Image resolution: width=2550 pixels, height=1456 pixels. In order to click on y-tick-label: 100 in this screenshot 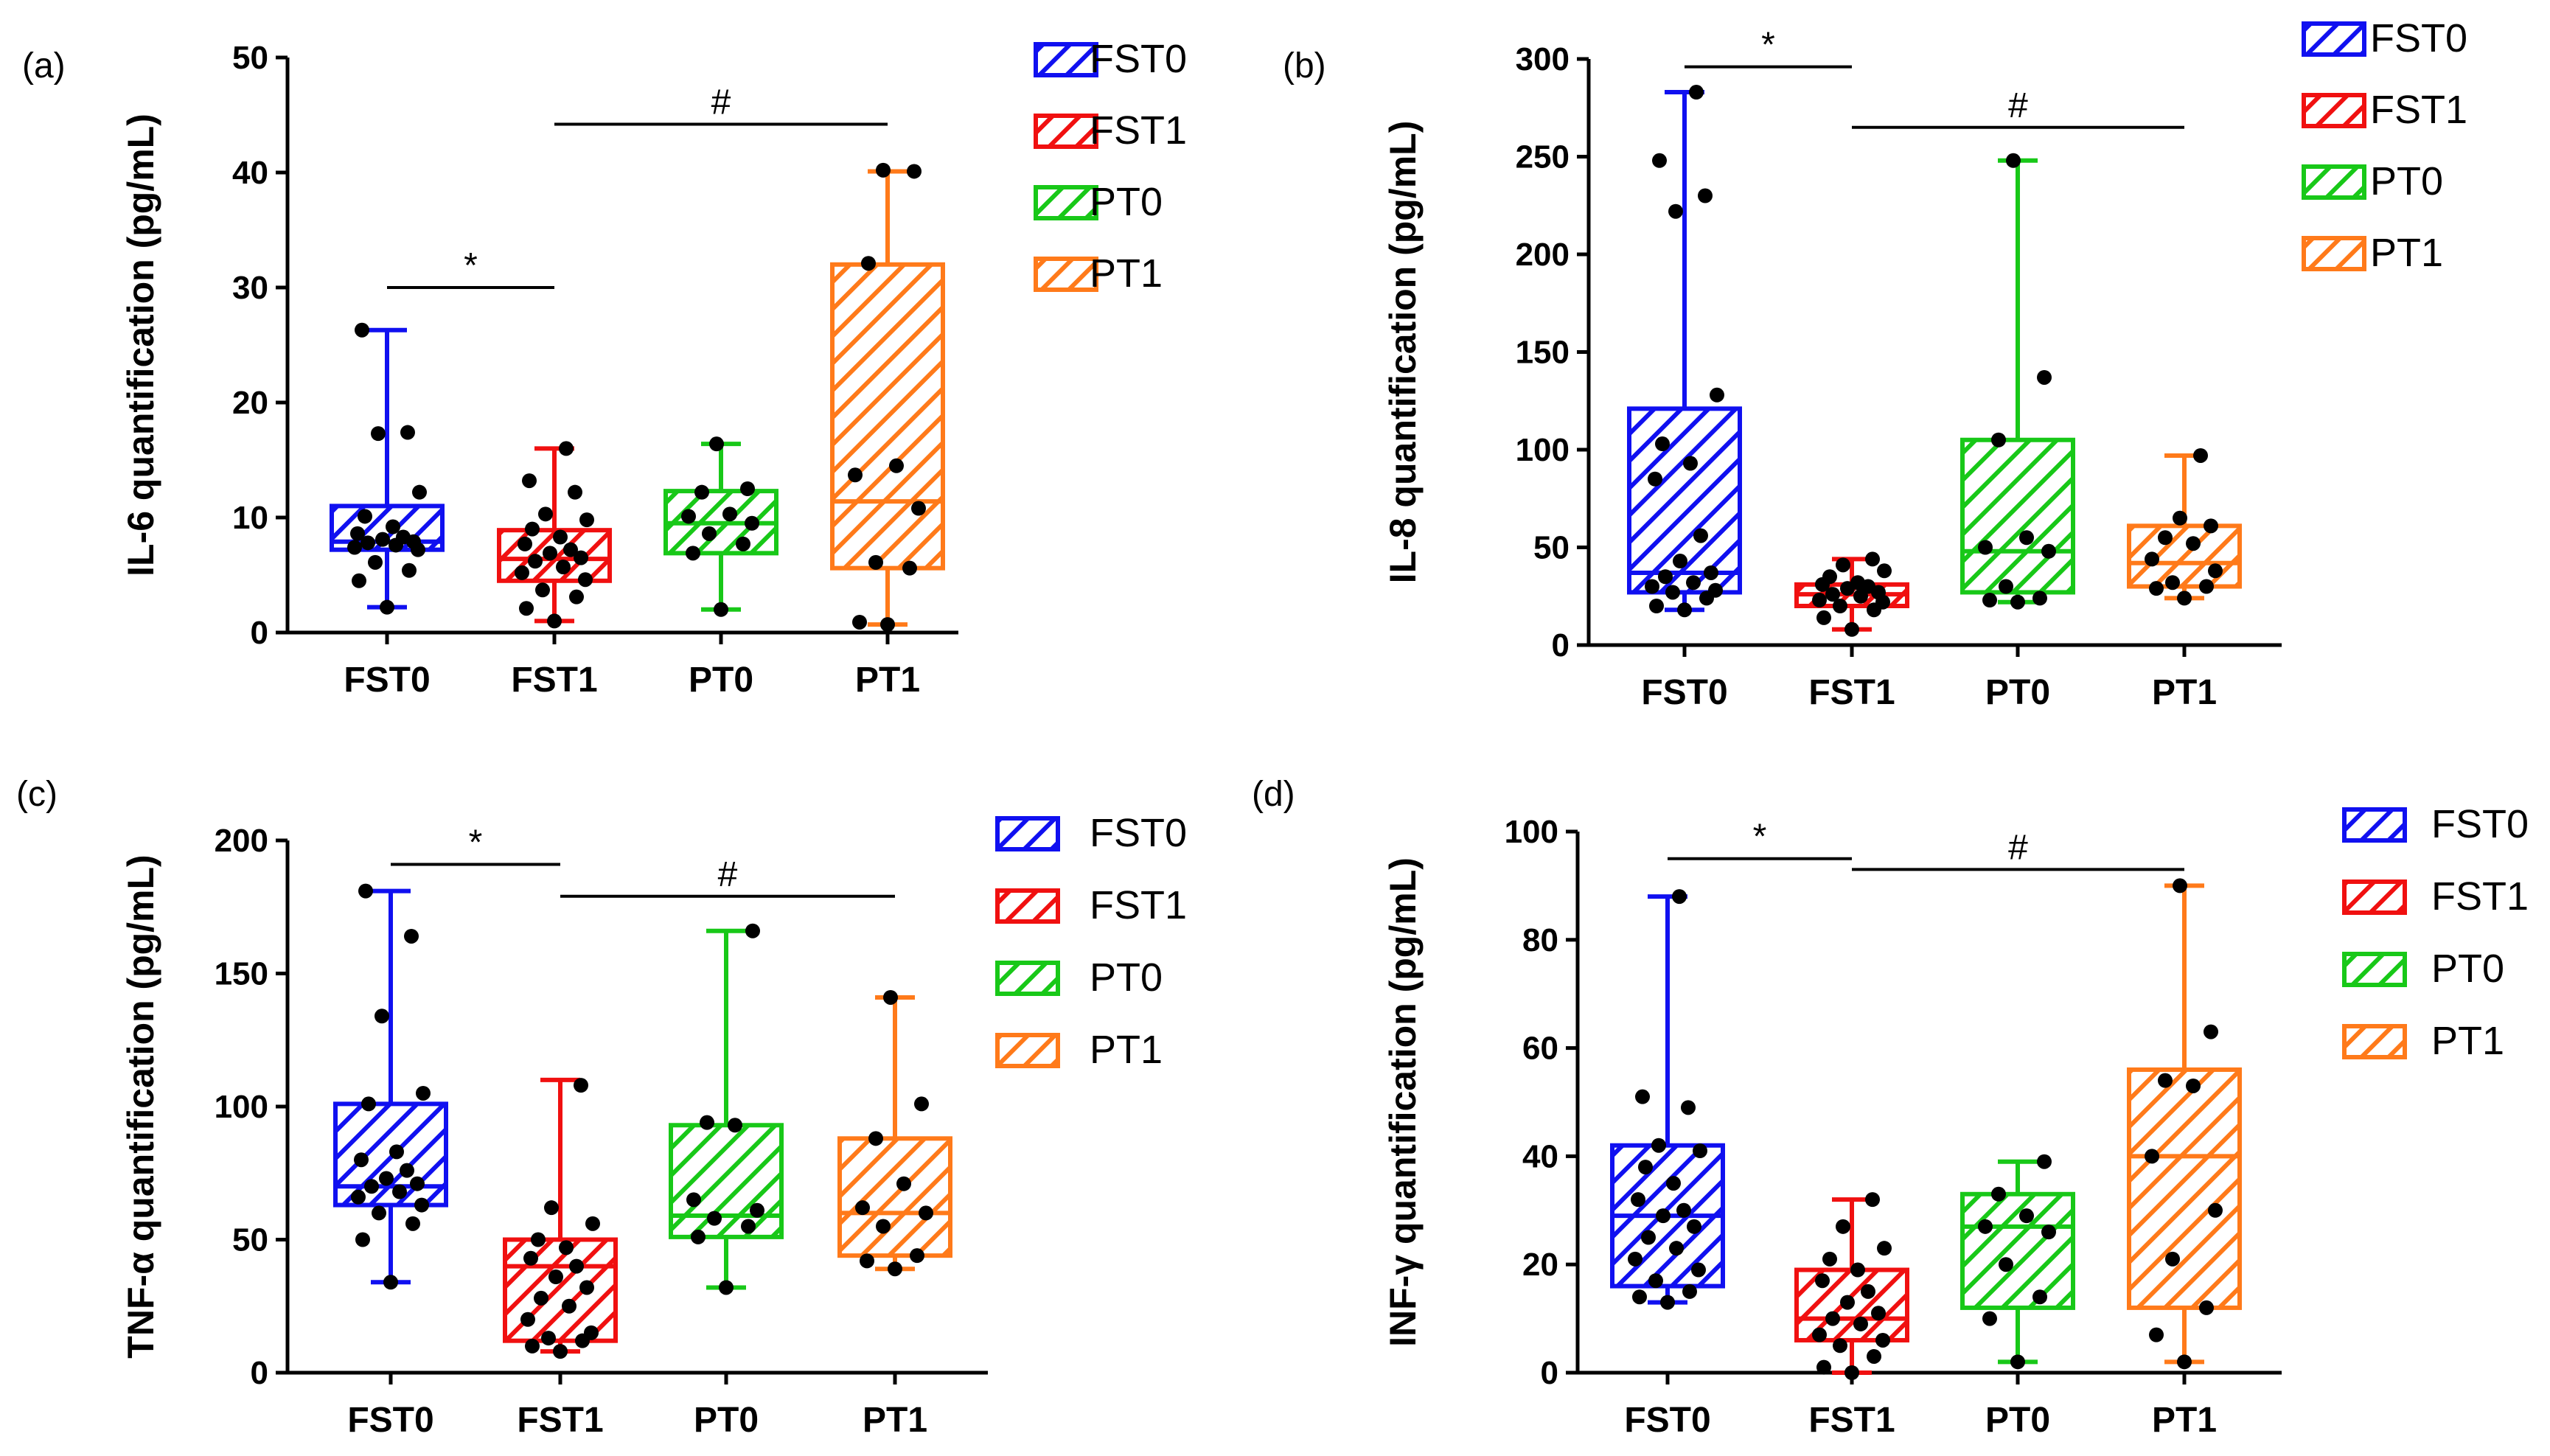, I will do `click(241, 1107)`.